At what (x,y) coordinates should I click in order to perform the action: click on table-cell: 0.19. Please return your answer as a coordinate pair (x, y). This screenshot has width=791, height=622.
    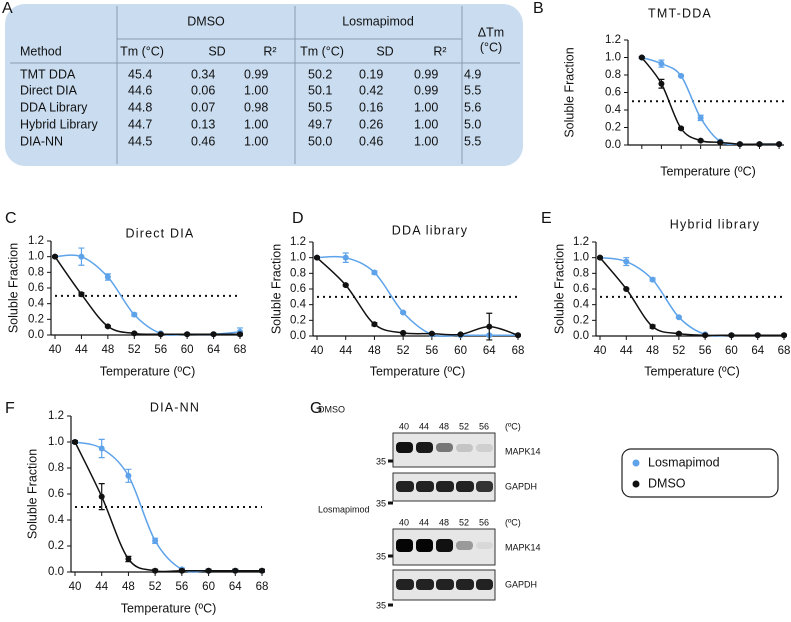
    Looking at the image, I should click on (371, 74).